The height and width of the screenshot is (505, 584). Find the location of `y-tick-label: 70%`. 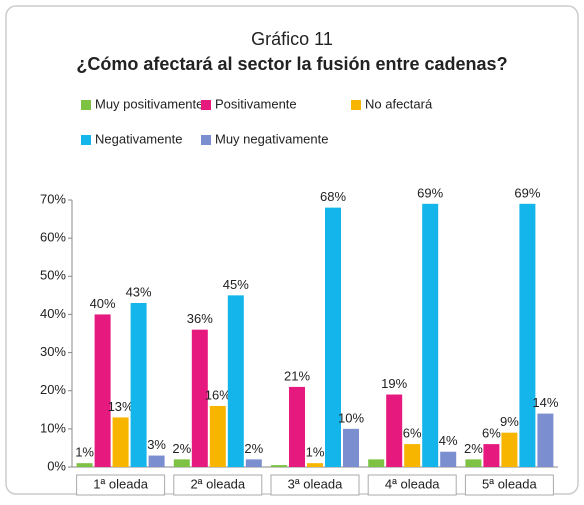

y-tick-label: 70% is located at coordinates (53, 198).